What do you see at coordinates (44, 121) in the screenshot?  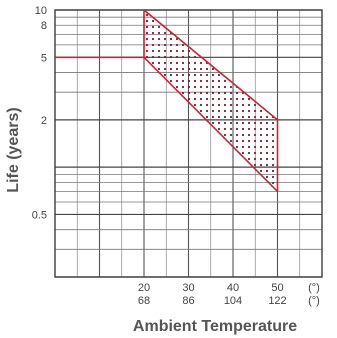 I see `y-tick-label: 2` at bounding box center [44, 121].